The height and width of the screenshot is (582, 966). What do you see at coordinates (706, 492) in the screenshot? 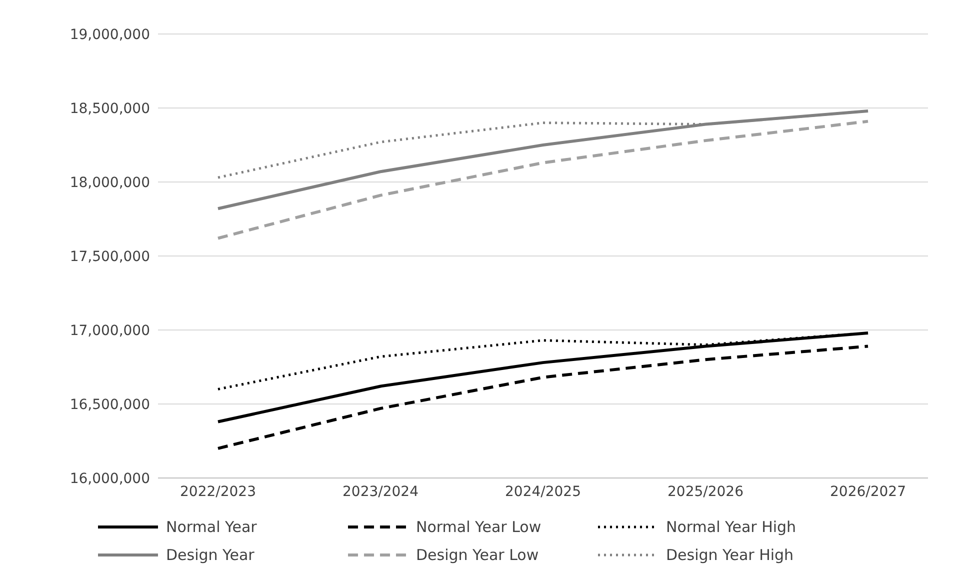
I see `x-tick-label: 2025/2026` at bounding box center [706, 492].